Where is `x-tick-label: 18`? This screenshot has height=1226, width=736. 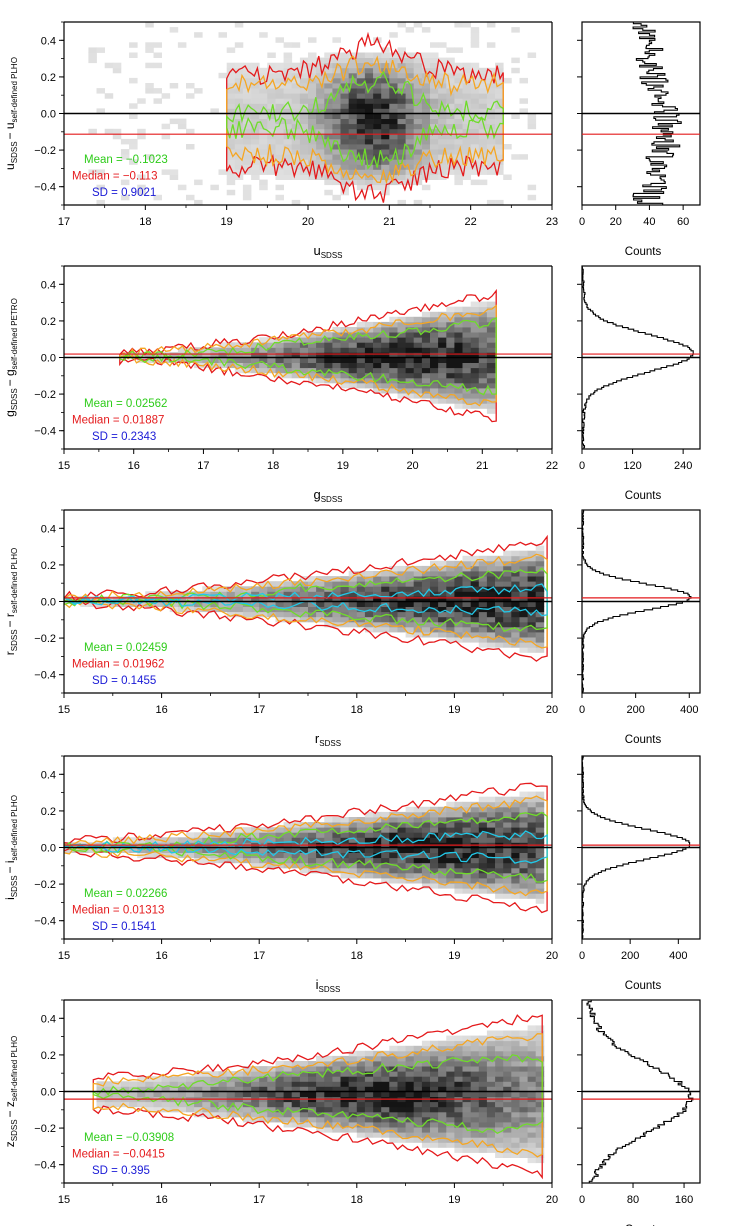
x-tick-label: 18 is located at coordinates (357, 956).